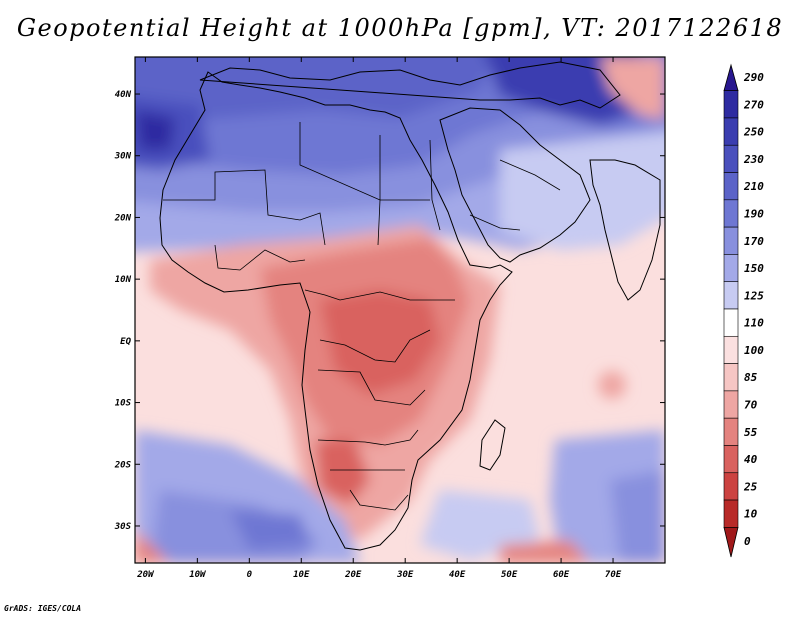  What do you see at coordinates (561, 575) in the screenshot?
I see `lon-tick-label: 60E` at bounding box center [561, 575].